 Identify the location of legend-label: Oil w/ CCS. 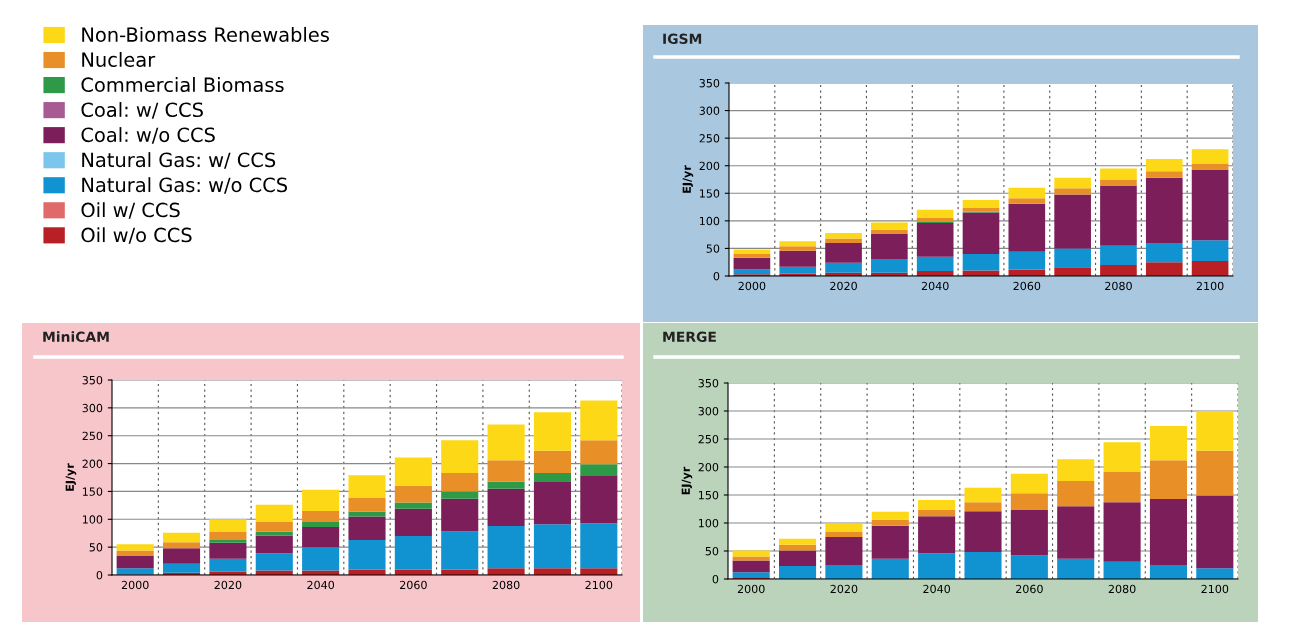
(130, 210).